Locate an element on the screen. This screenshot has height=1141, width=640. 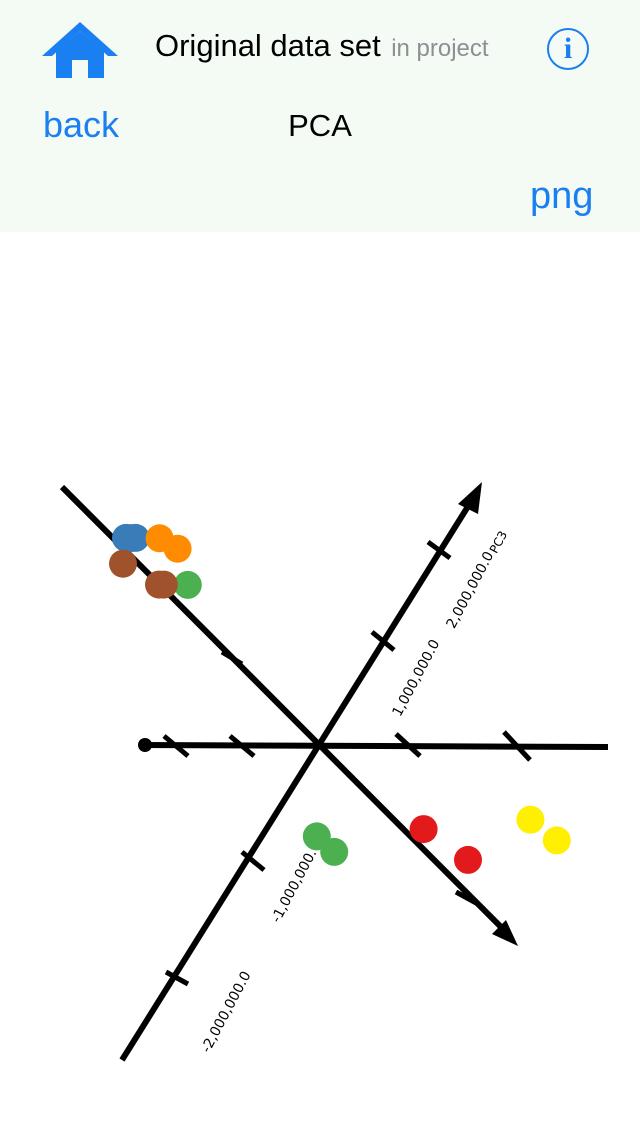
pc1-axis is located at coordinates (374, 746).